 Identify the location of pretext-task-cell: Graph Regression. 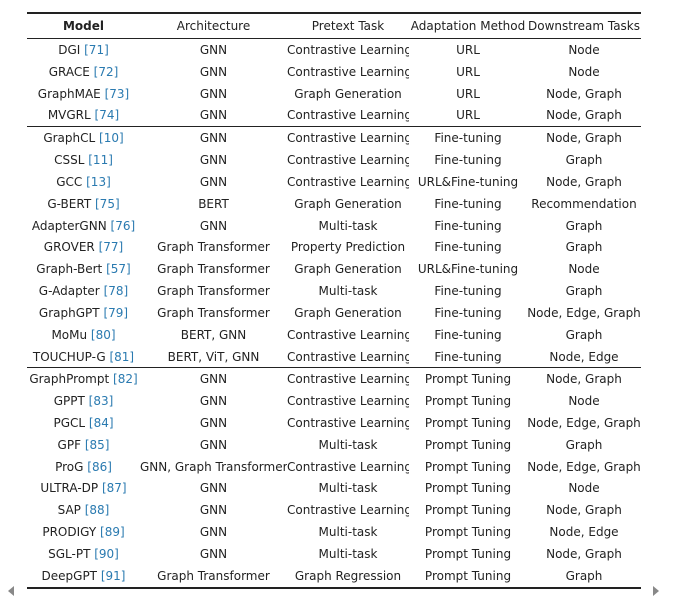
(348, 576).